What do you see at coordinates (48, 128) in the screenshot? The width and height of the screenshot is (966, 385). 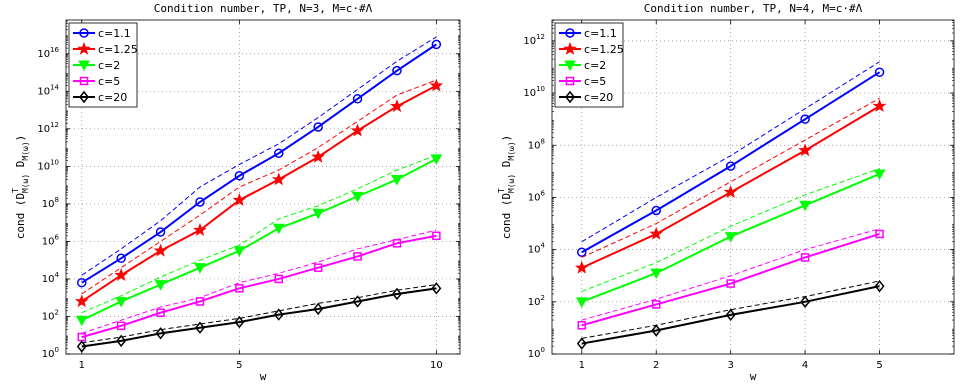 I see `y-tick-label: 10¹²` at bounding box center [48, 128].